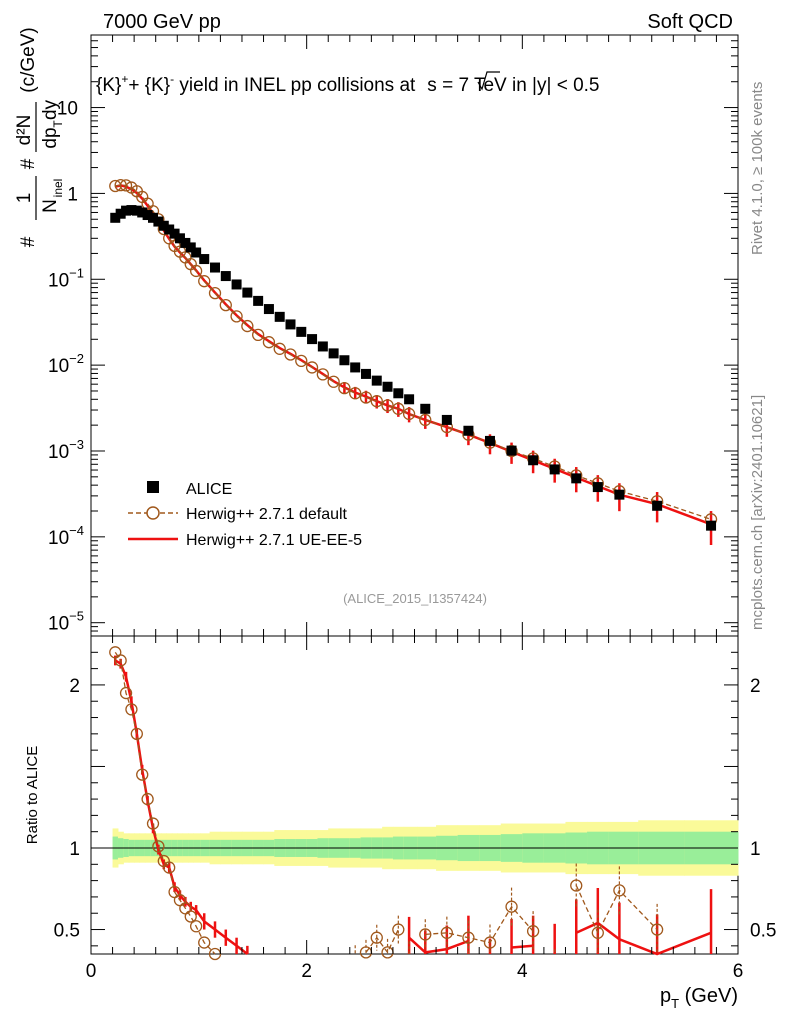  Describe the element at coordinates (28, 59) in the screenshot. I see `svg-text: (c/GeV)` at that location.